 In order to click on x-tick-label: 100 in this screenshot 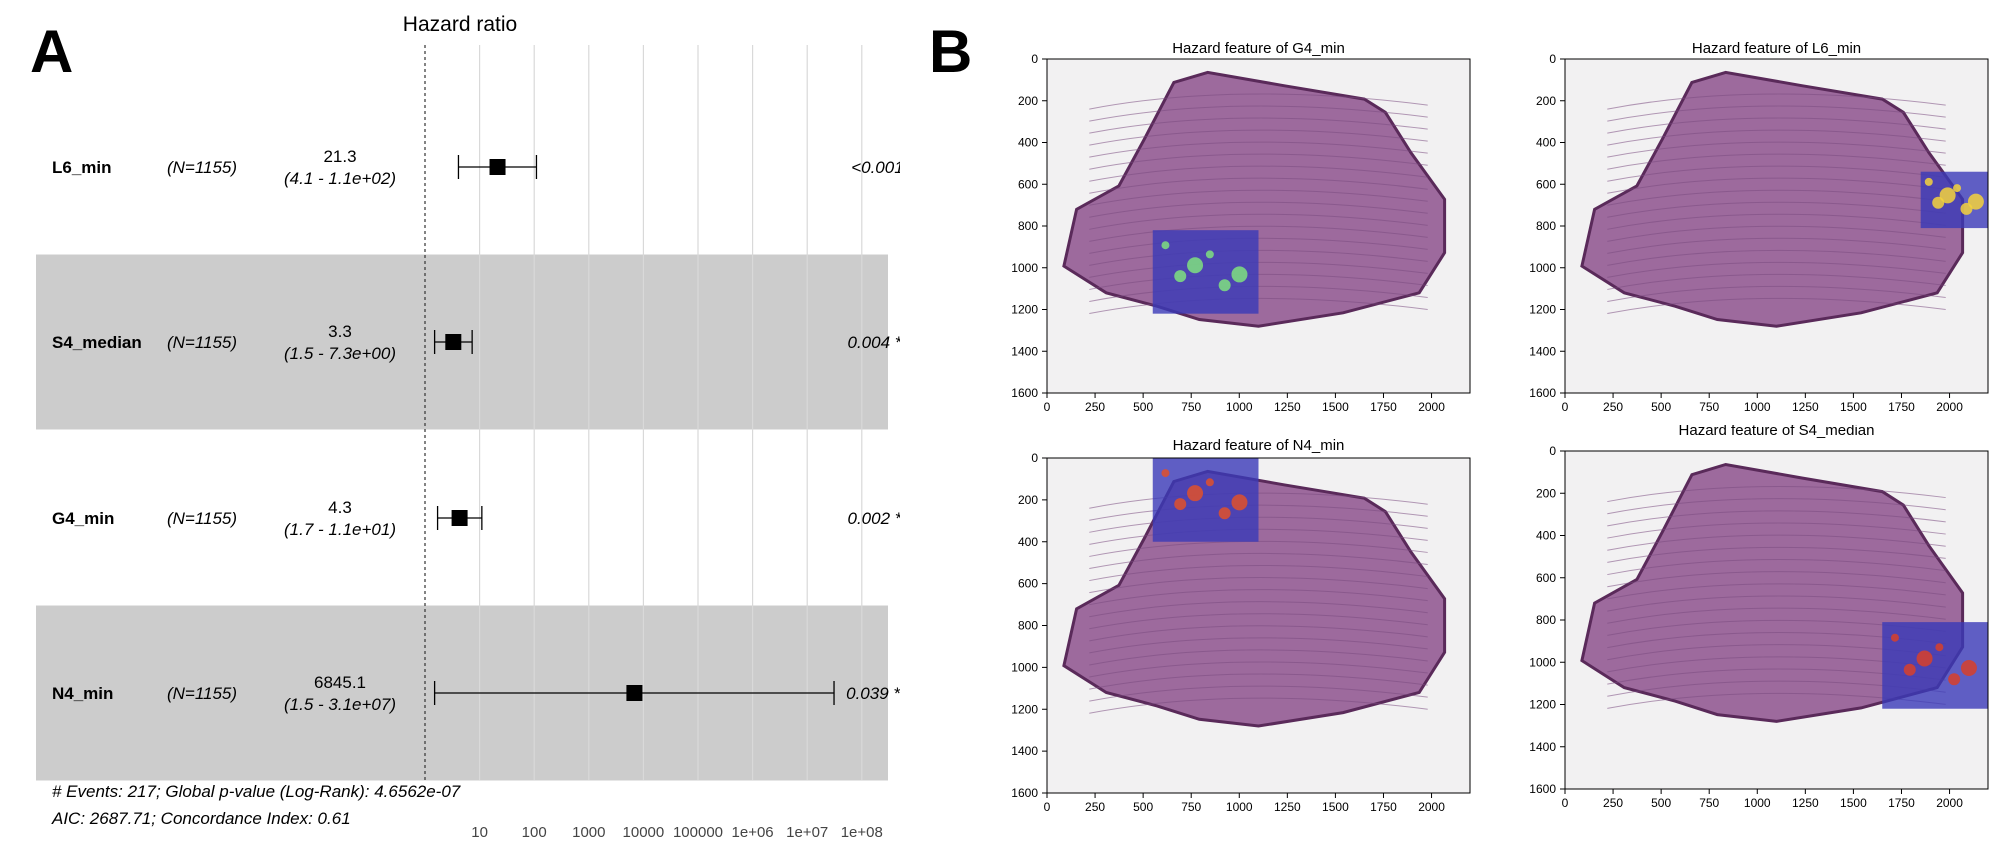, I will do `click(534, 832)`.